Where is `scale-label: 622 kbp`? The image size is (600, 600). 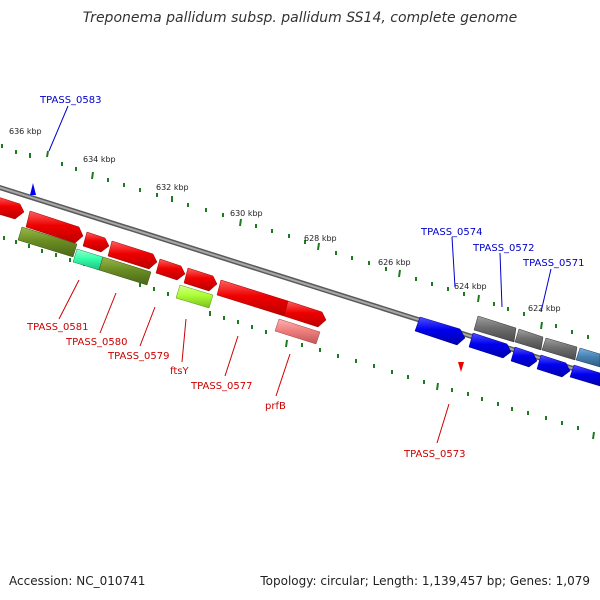
scale-label: 622 kbp is located at coordinates (544, 308).